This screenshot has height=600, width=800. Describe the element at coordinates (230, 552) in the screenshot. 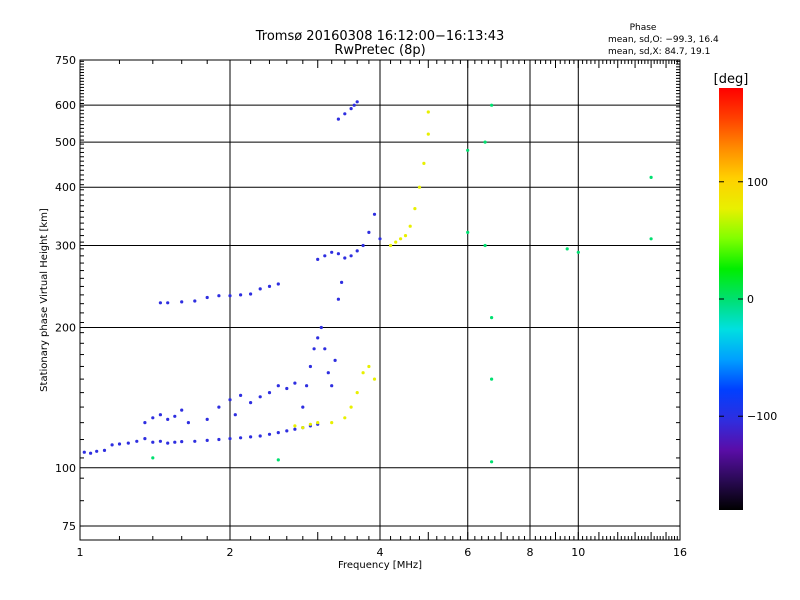

I see `x-tick-label: 2` at that location.